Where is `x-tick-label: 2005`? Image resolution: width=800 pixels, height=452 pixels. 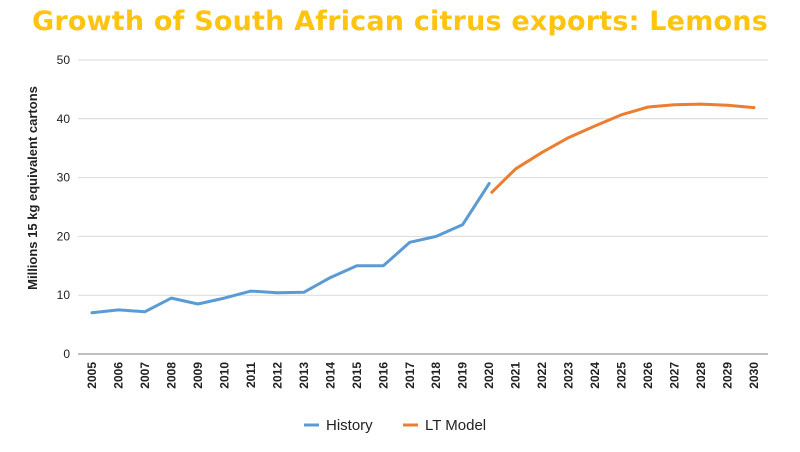
x-tick-label: 2005 is located at coordinates (92, 375).